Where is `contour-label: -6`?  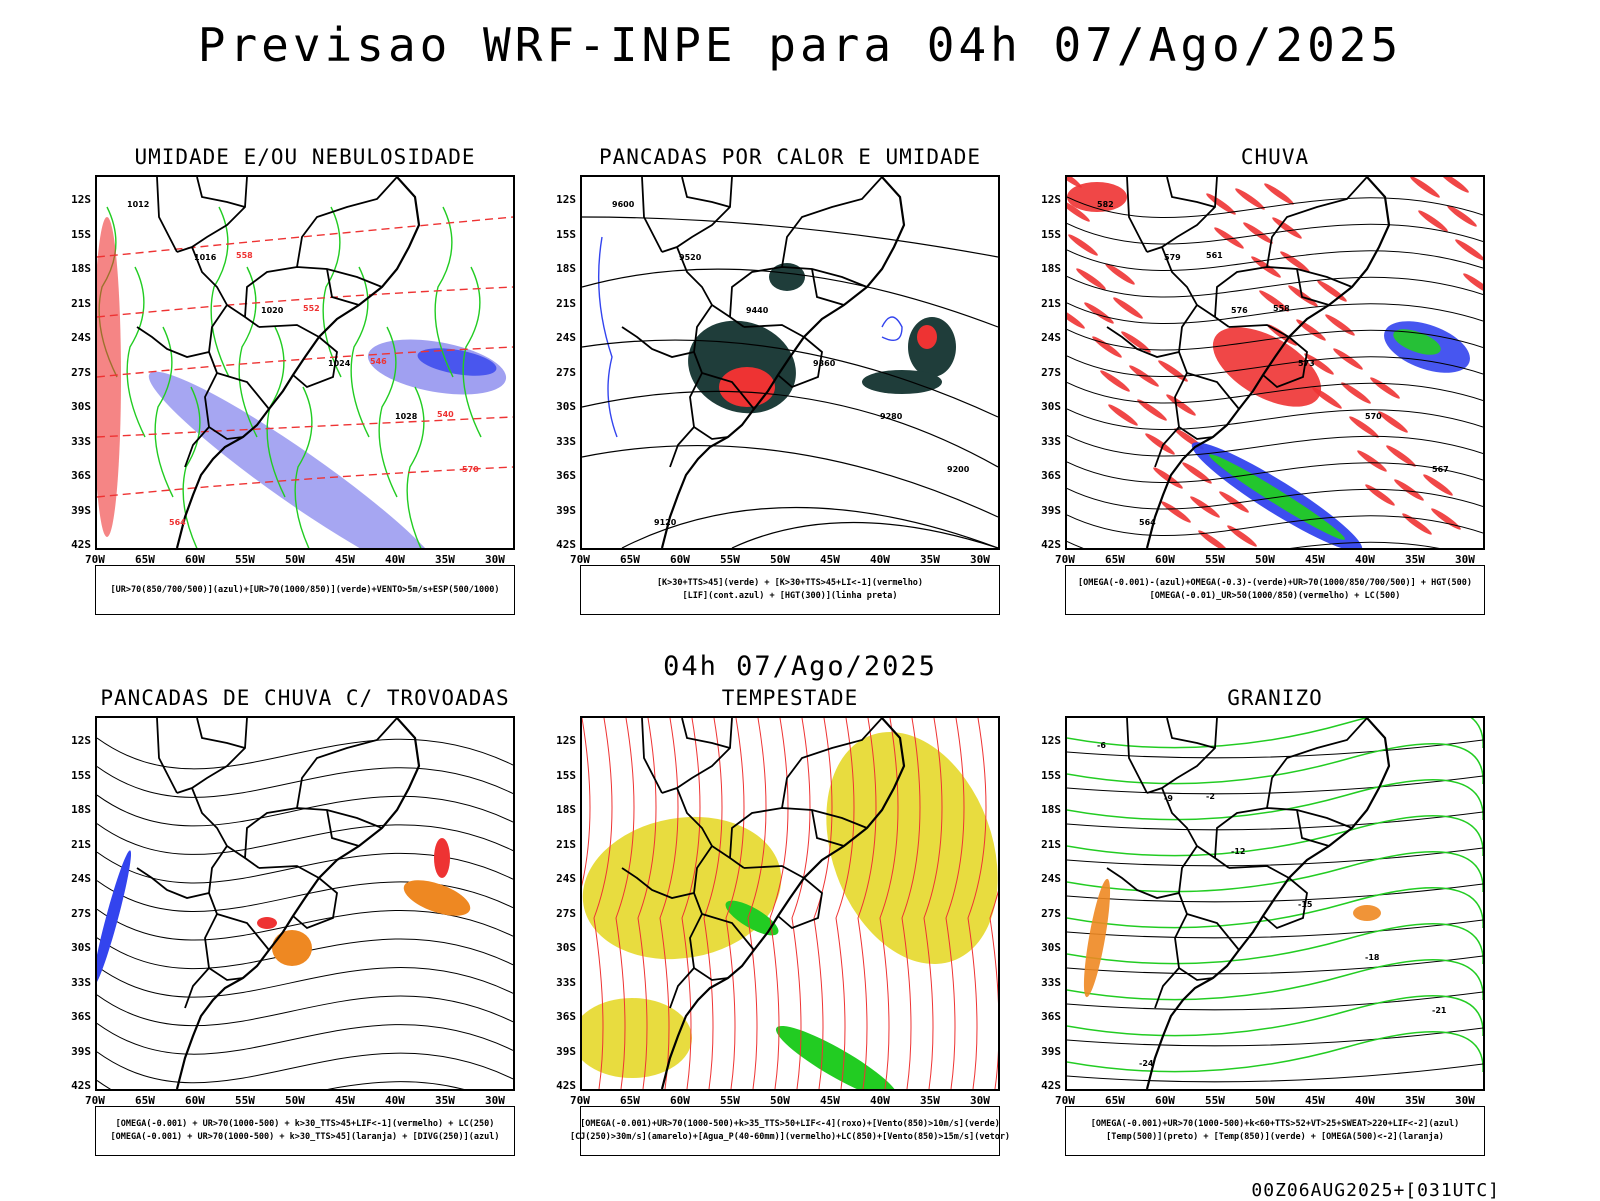 contour-label: -6 is located at coordinates (1101, 745).